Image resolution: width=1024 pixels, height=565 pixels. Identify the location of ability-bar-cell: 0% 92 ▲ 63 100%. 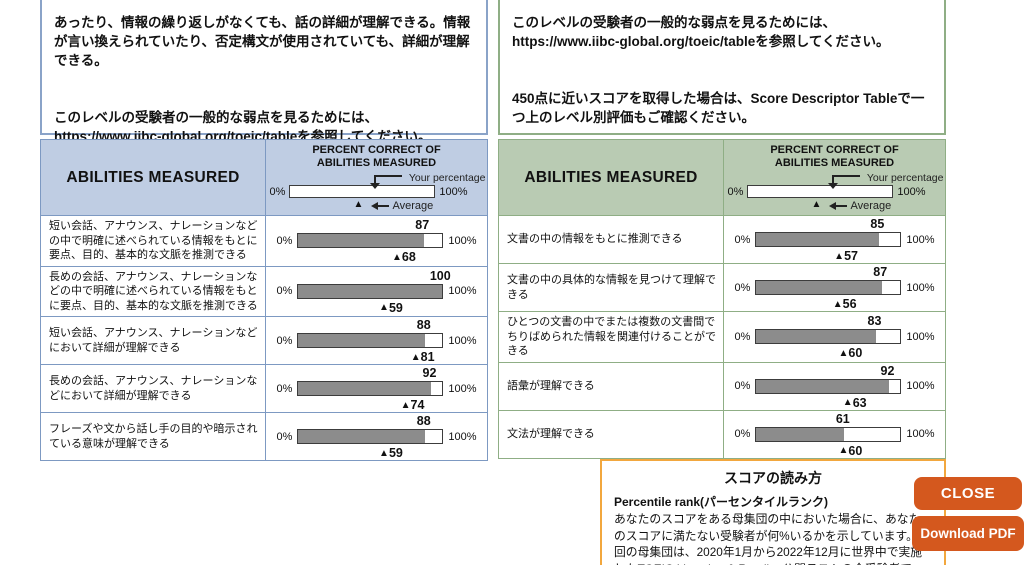
(834, 386).